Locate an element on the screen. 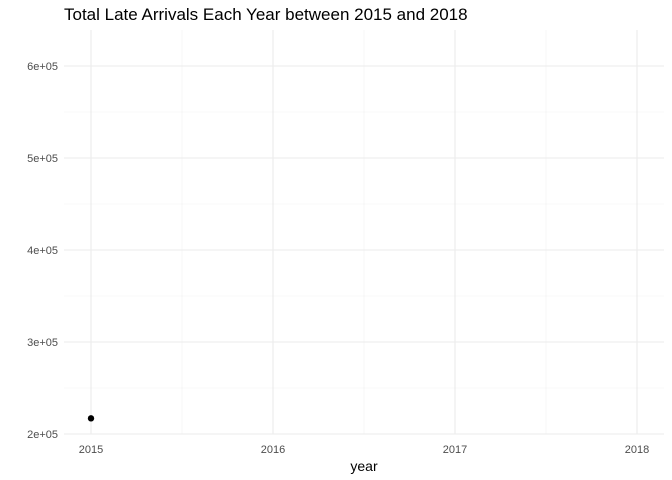  y-tick-label: 3e+05 is located at coordinates (42, 343).